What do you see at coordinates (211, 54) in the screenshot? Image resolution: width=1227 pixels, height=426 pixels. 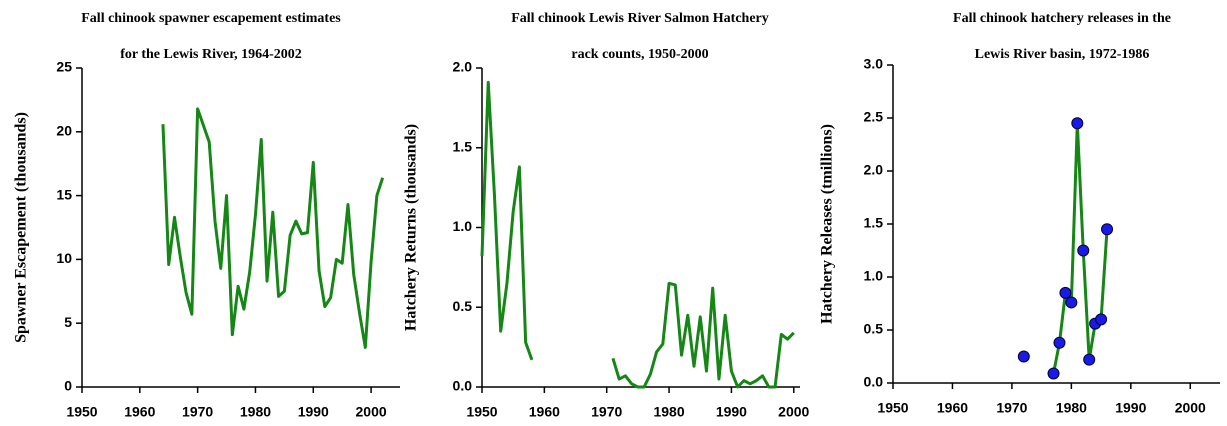 I see `chart-title: for the Lewis River, 1964-2002` at bounding box center [211, 54].